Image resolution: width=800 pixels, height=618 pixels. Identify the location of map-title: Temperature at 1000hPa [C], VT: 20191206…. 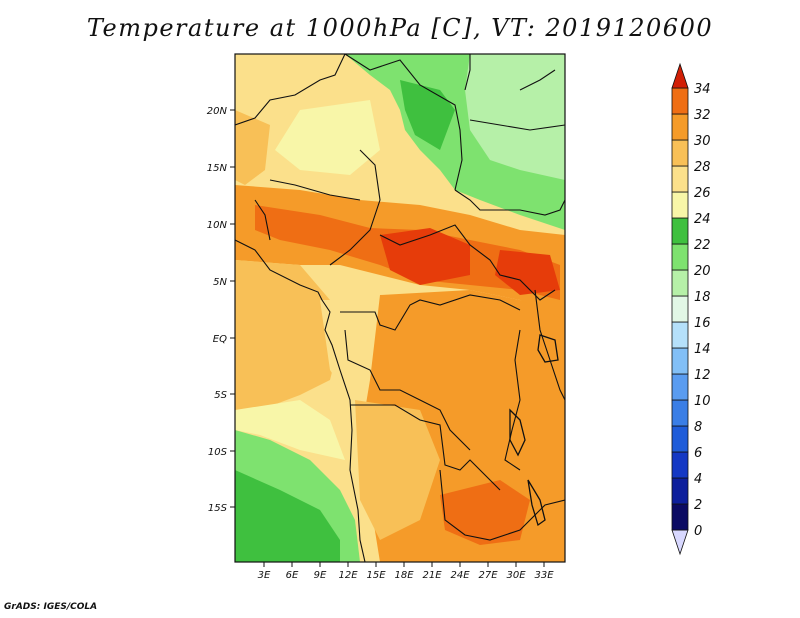
(400, 28).